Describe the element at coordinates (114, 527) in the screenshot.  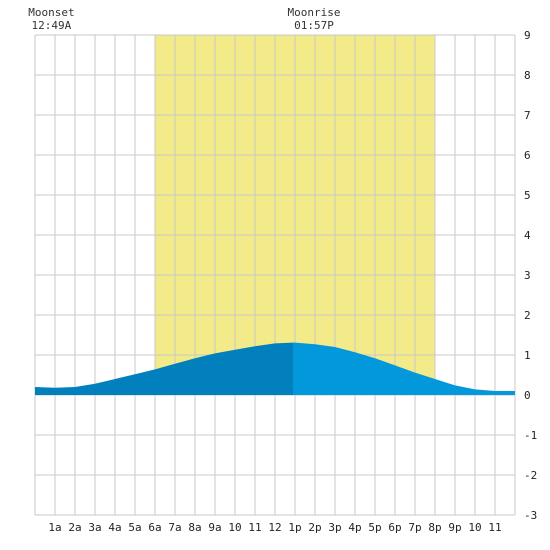
I see `x-tick-label: 4a` at that location.